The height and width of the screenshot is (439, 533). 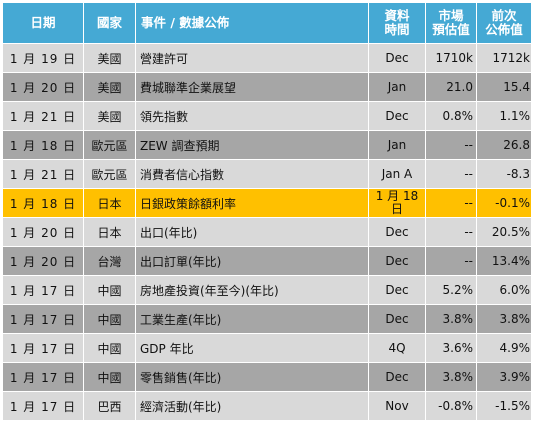 What do you see at coordinates (397, 15) in the screenshot?
I see `header-period-line1: 資料` at bounding box center [397, 15].